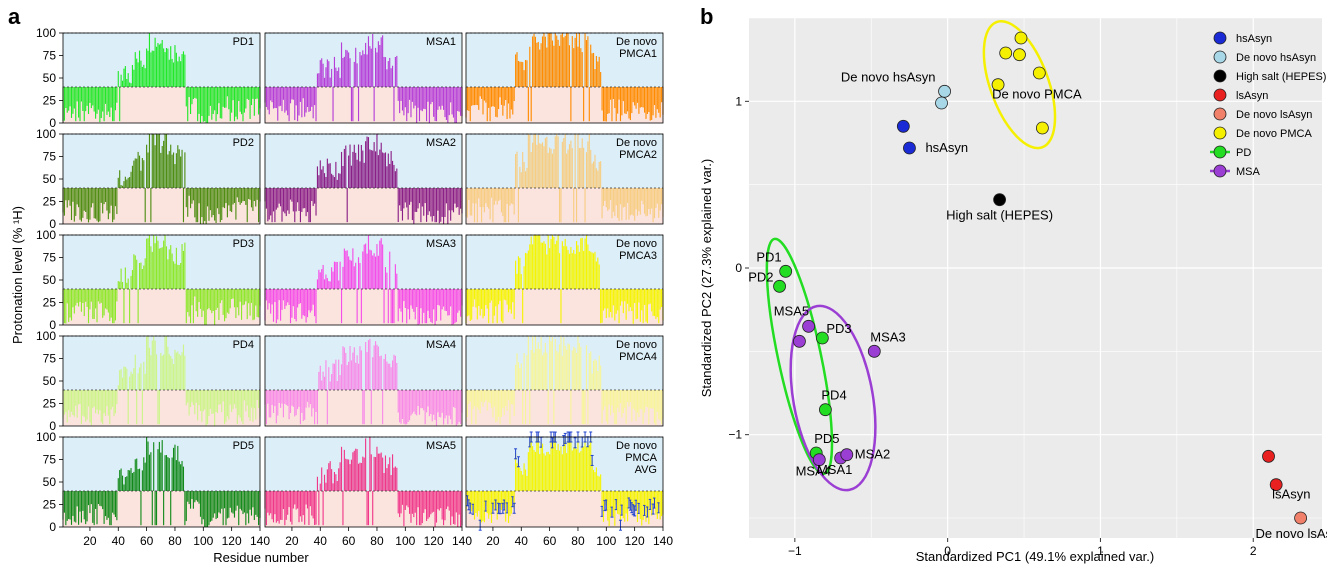 This screenshot has height=566, width=1327. What do you see at coordinates (819, 460) in the screenshot?
I see `point-msa` at bounding box center [819, 460].